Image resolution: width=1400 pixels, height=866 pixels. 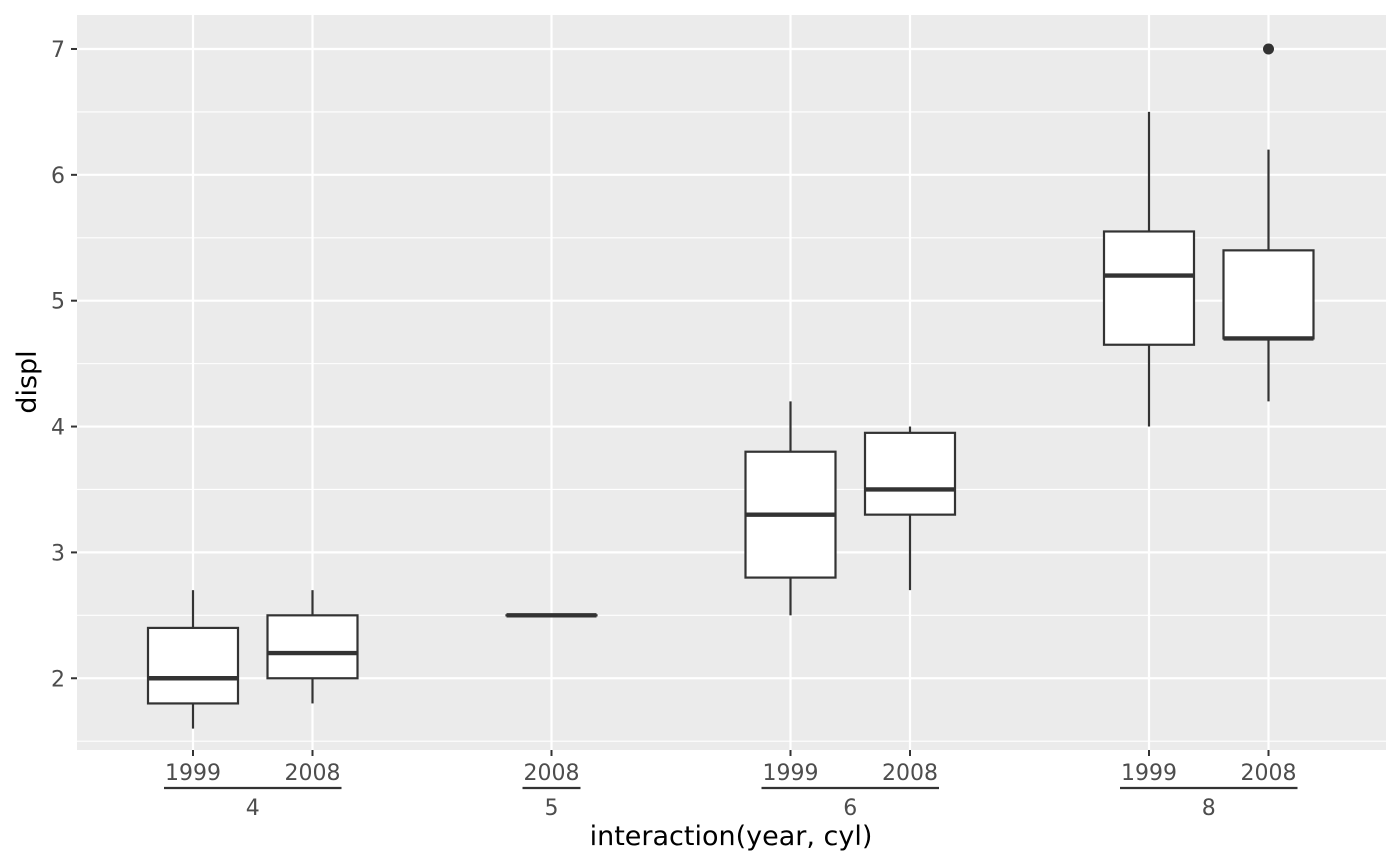 I want to click on group-label: 5, so click(x=552, y=808).